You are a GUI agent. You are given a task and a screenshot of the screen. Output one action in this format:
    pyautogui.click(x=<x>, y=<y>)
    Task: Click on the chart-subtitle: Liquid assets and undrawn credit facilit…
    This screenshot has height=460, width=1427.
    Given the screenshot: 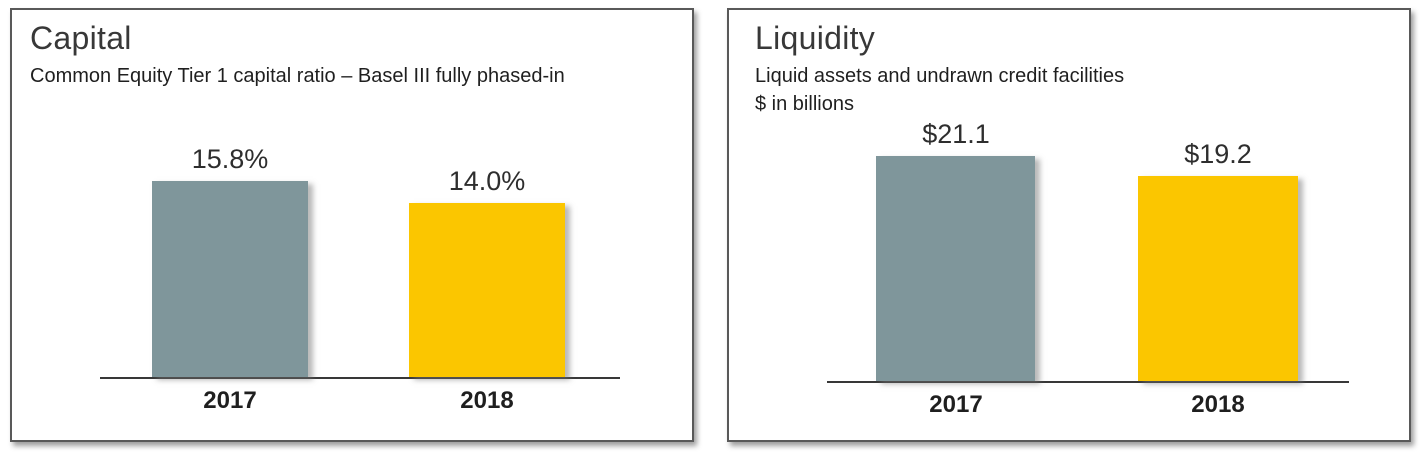 What is the action you would take?
    pyautogui.click(x=940, y=76)
    